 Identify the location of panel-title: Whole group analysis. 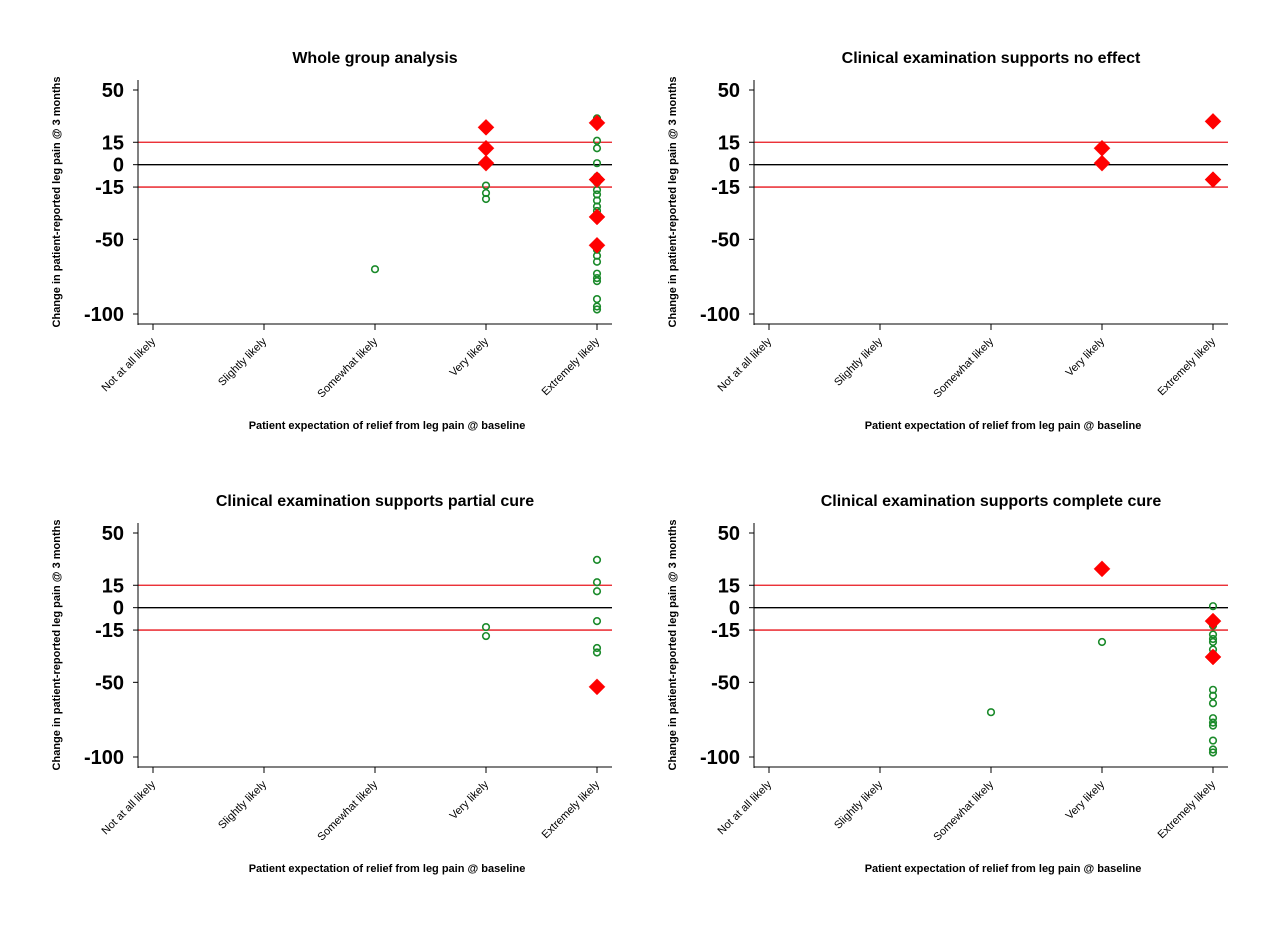
(374, 58).